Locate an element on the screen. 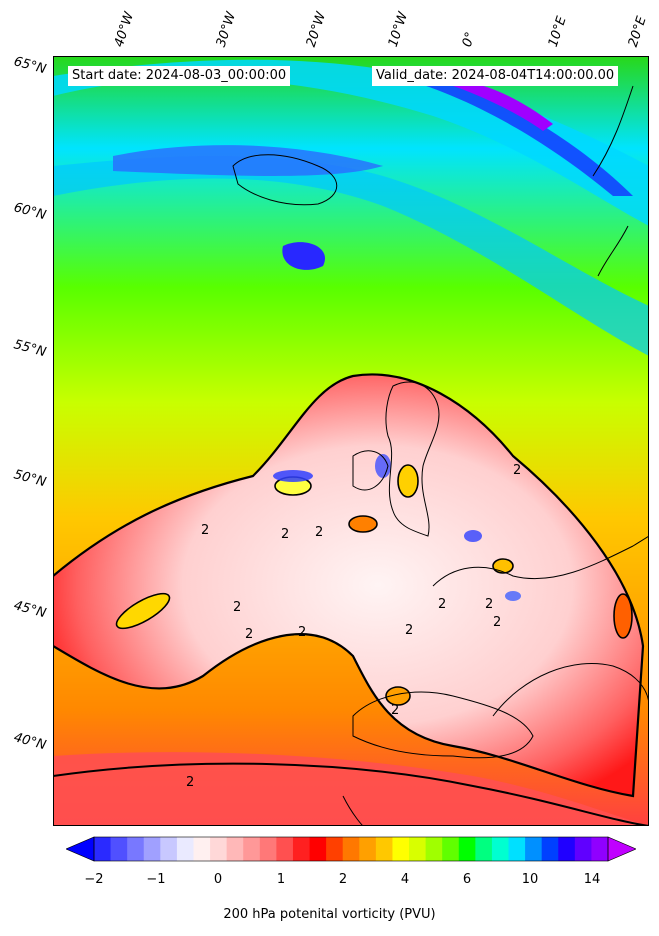 This screenshot has height=936, width=659. high-pv-streak-violet is located at coordinates (503, 106).